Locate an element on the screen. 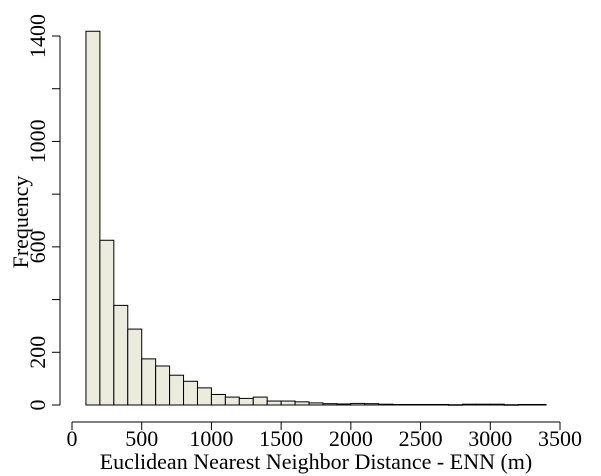 This screenshot has height=476, width=601. y-tick-label: 600 is located at coordinates (37, 246).